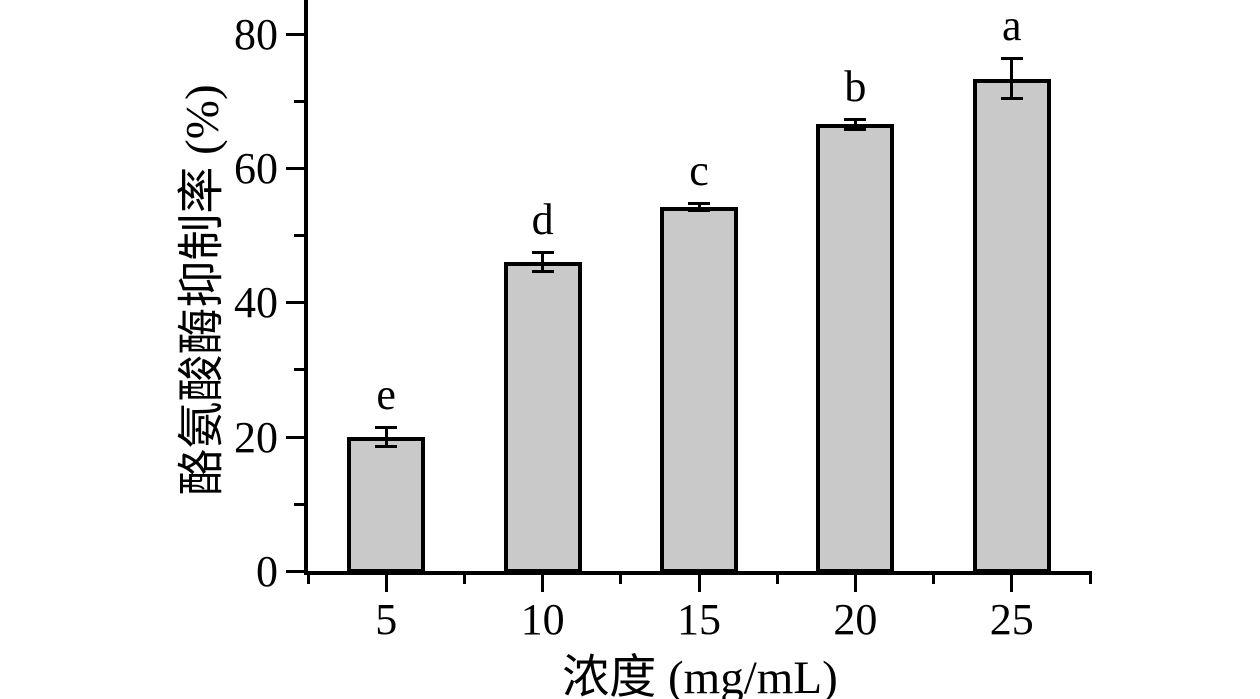 Image resolution: width=1260 pixels, height=699 pixels. What do you see at coordinates (542, 619) in the screenshot?
I see `x-tick-label: 10` at bounding box center [542, 619].